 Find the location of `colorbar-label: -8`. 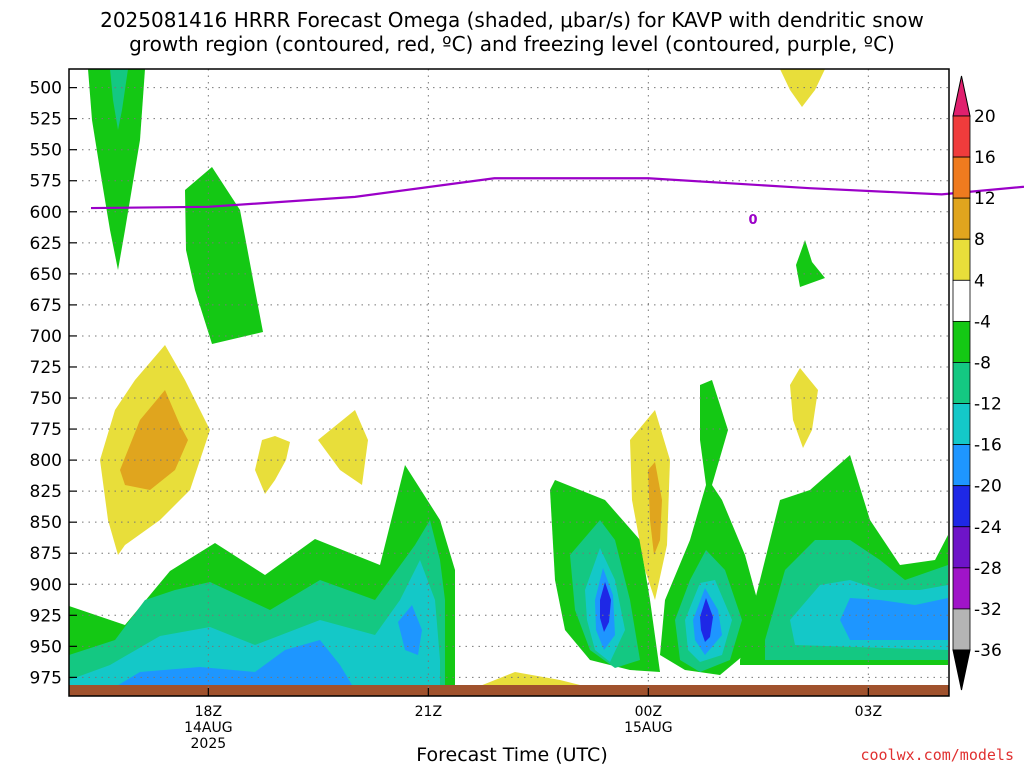

colorbar-label: -8 is located at coordinates (982, 363).